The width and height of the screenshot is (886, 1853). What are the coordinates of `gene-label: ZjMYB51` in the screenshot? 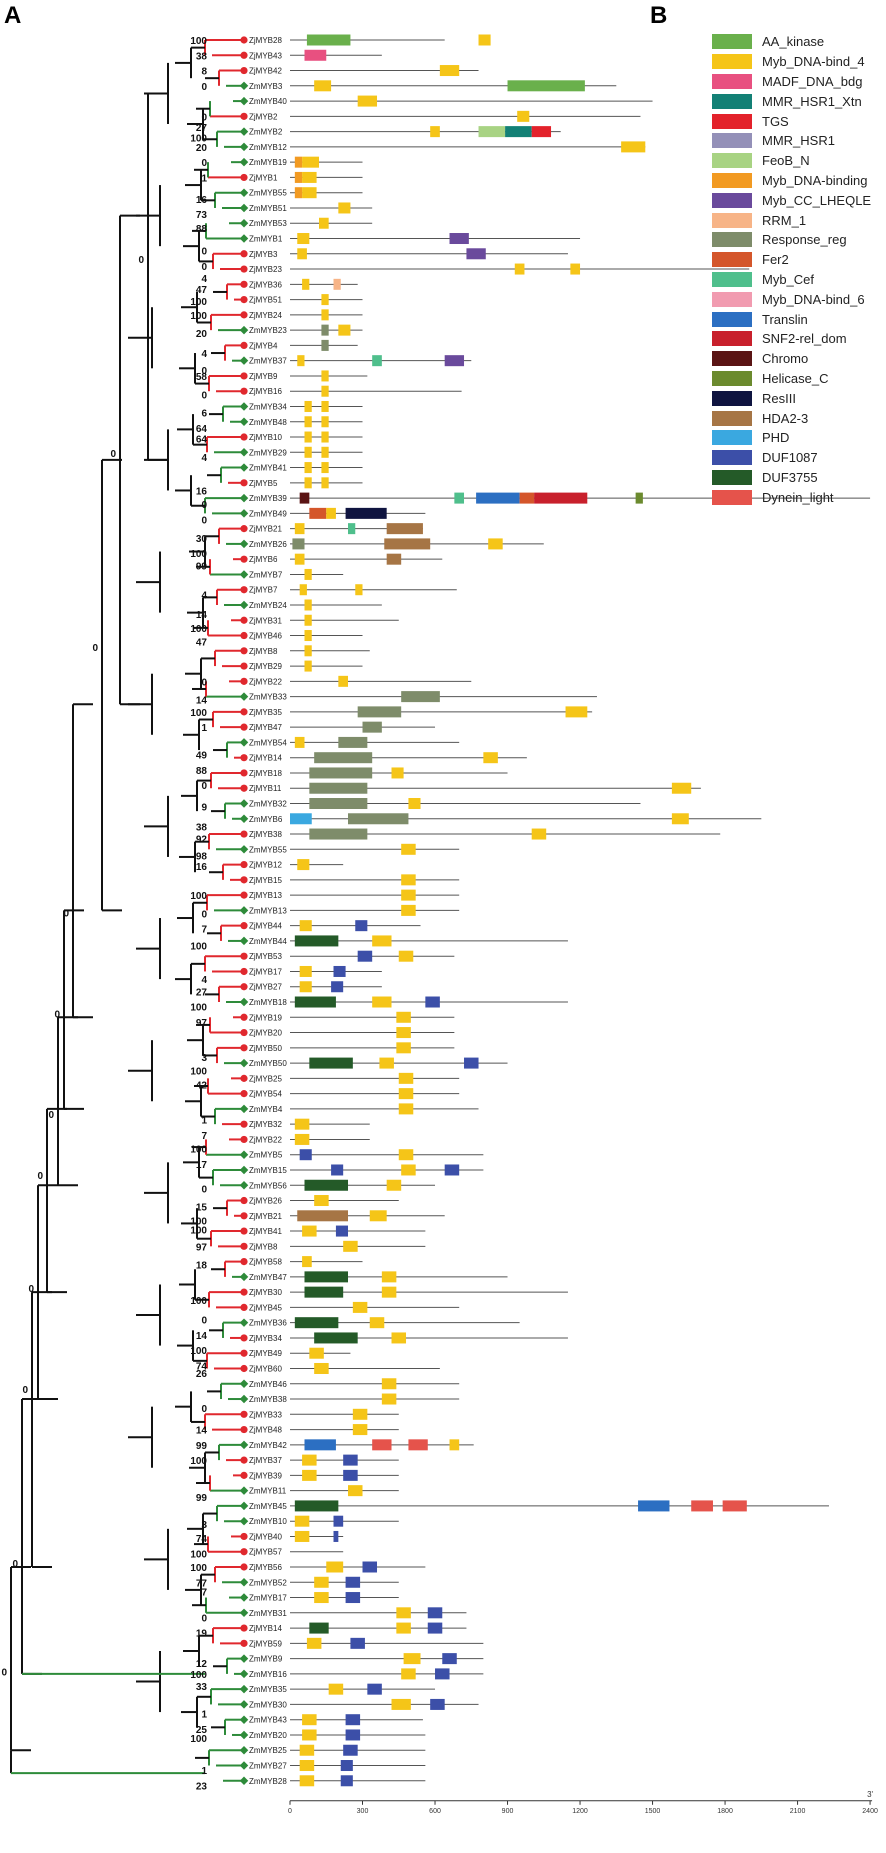 It's located at (265, 300).